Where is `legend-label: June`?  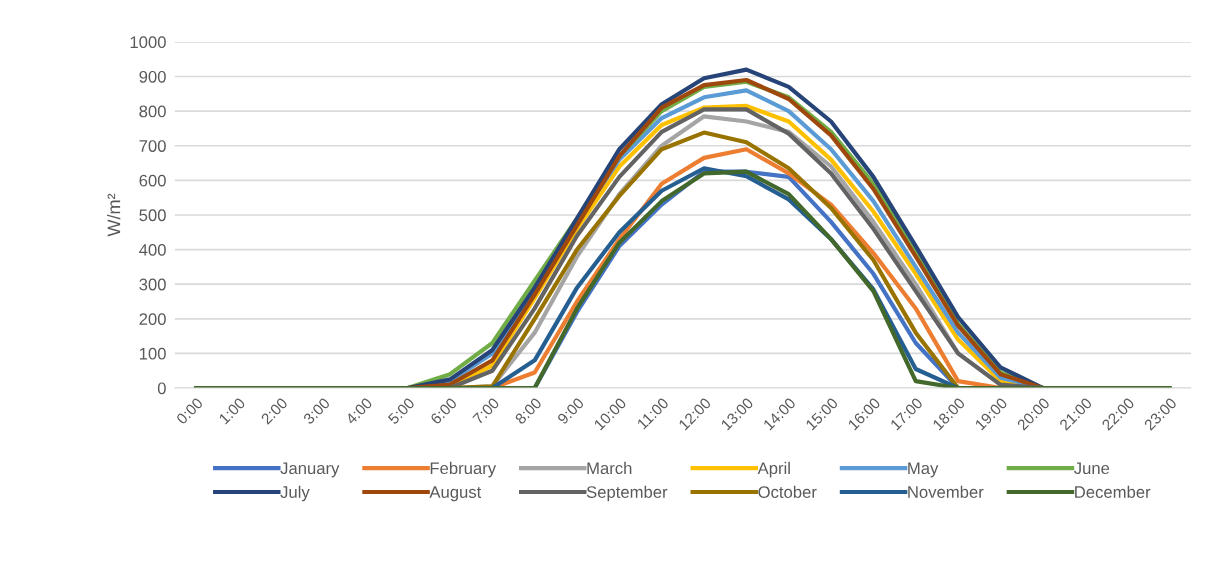 legend-label: June is located at coordinates (1092, 468).